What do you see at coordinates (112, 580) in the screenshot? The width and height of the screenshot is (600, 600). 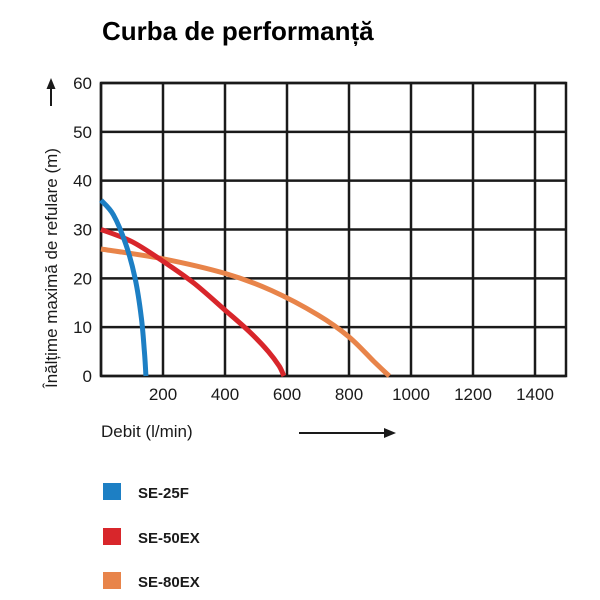 I see `legend-swatch-se-80ex` at bounding box center [112, 580].